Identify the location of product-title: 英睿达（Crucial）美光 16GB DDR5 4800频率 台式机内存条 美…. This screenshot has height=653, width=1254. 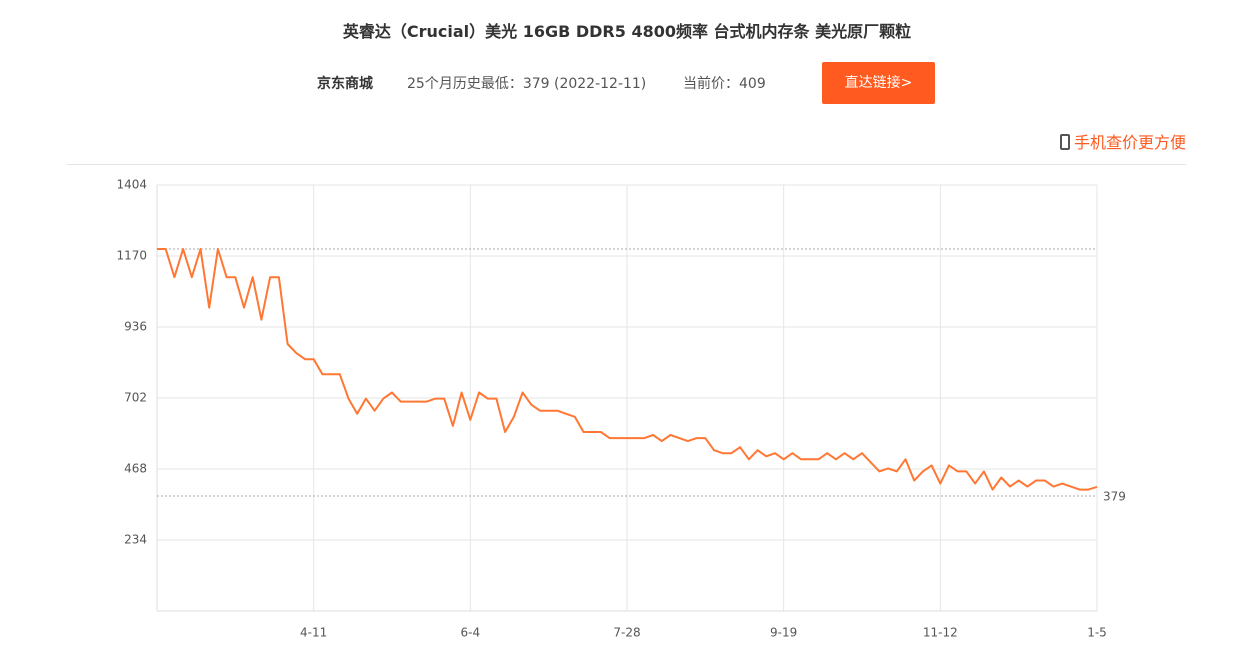
(627, 31).